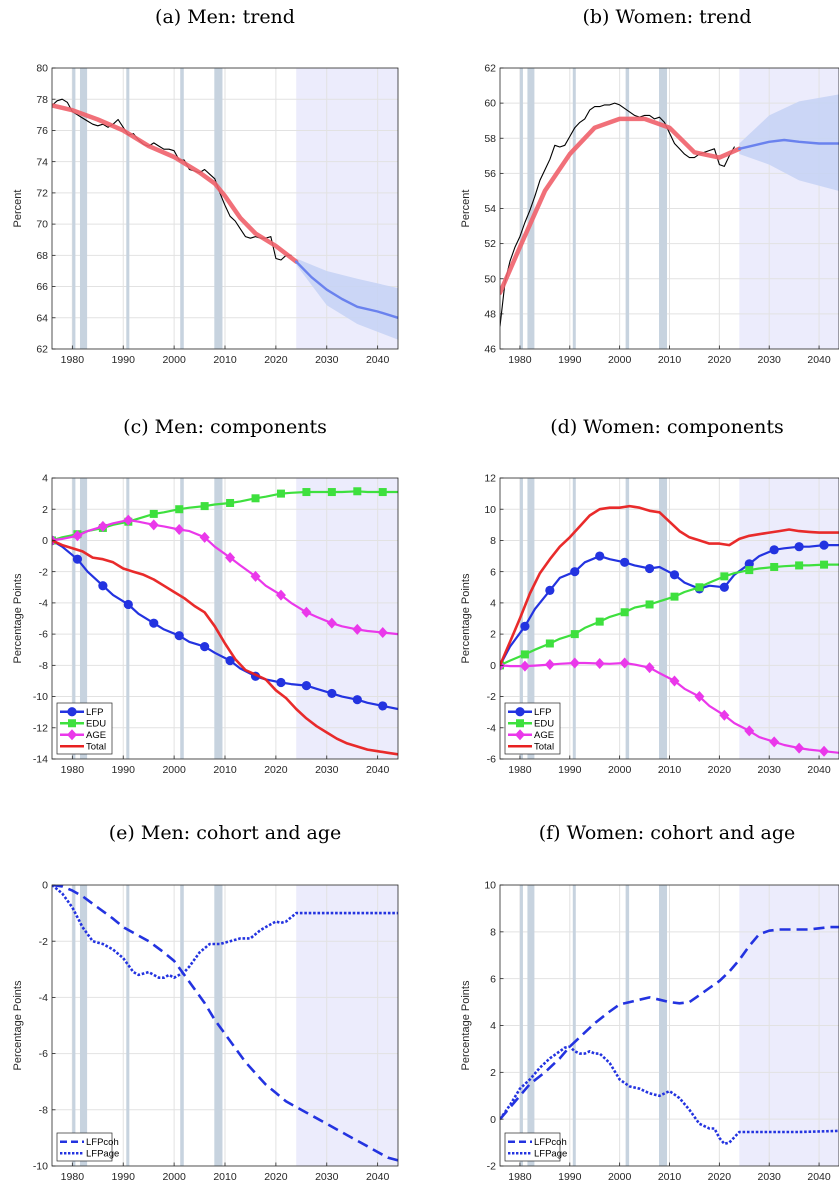  Describe the element at coordinates (42, 131) in the screenshot. I see `y-tick-label: 76` at that location.